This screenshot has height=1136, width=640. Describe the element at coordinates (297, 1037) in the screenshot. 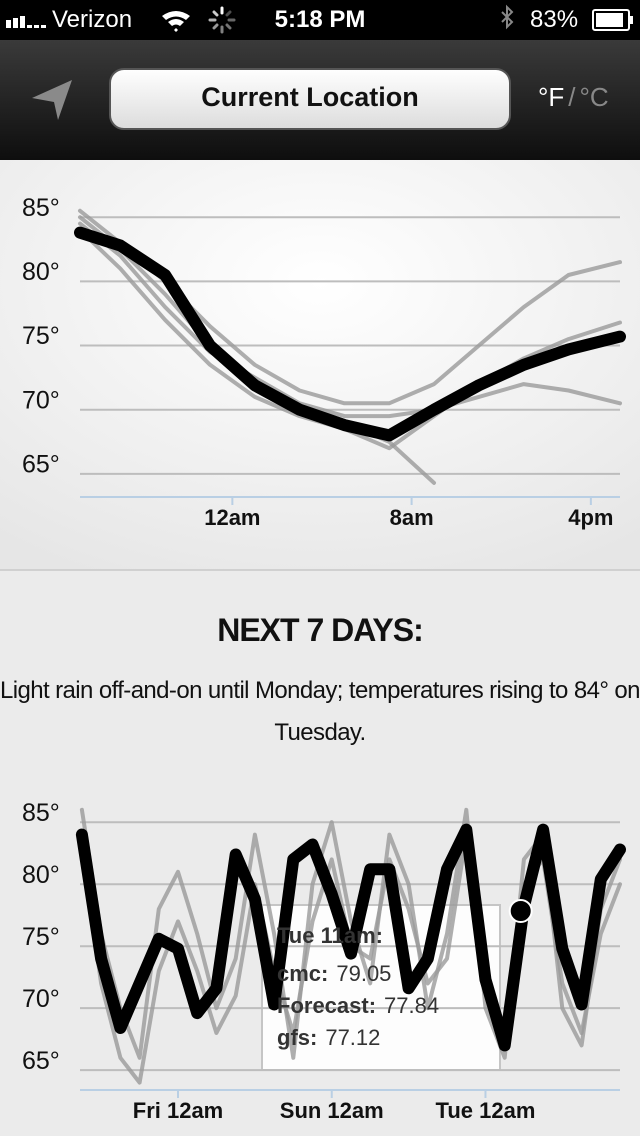

I see `tooltip-series-name: gfs:` at that location.